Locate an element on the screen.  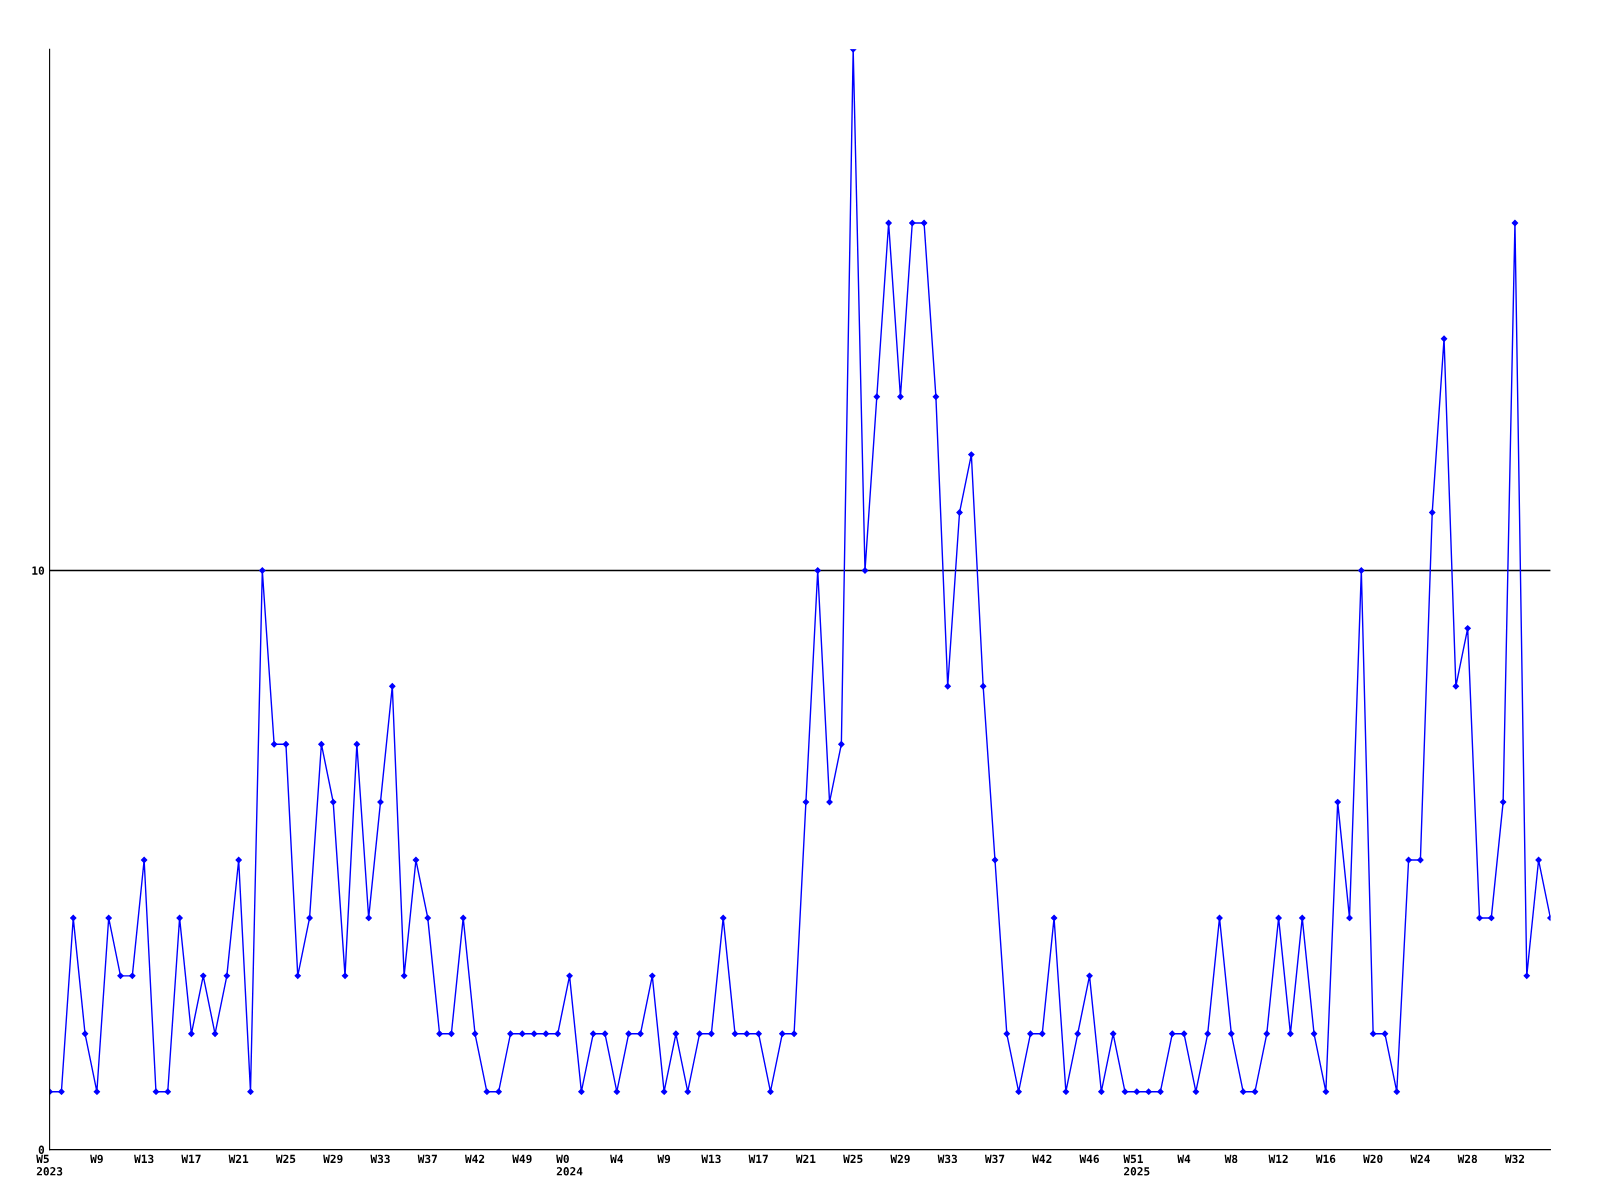
x-tick-label: W0 2024 is located at coordinates (569, 1165).